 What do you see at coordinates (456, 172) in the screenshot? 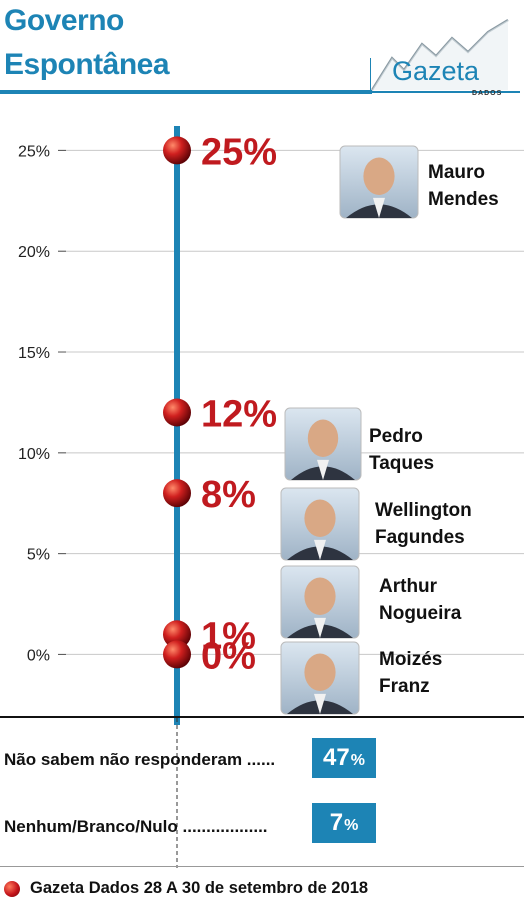
I see `candidate-name: Mauro` at bounding box center [456, 172].